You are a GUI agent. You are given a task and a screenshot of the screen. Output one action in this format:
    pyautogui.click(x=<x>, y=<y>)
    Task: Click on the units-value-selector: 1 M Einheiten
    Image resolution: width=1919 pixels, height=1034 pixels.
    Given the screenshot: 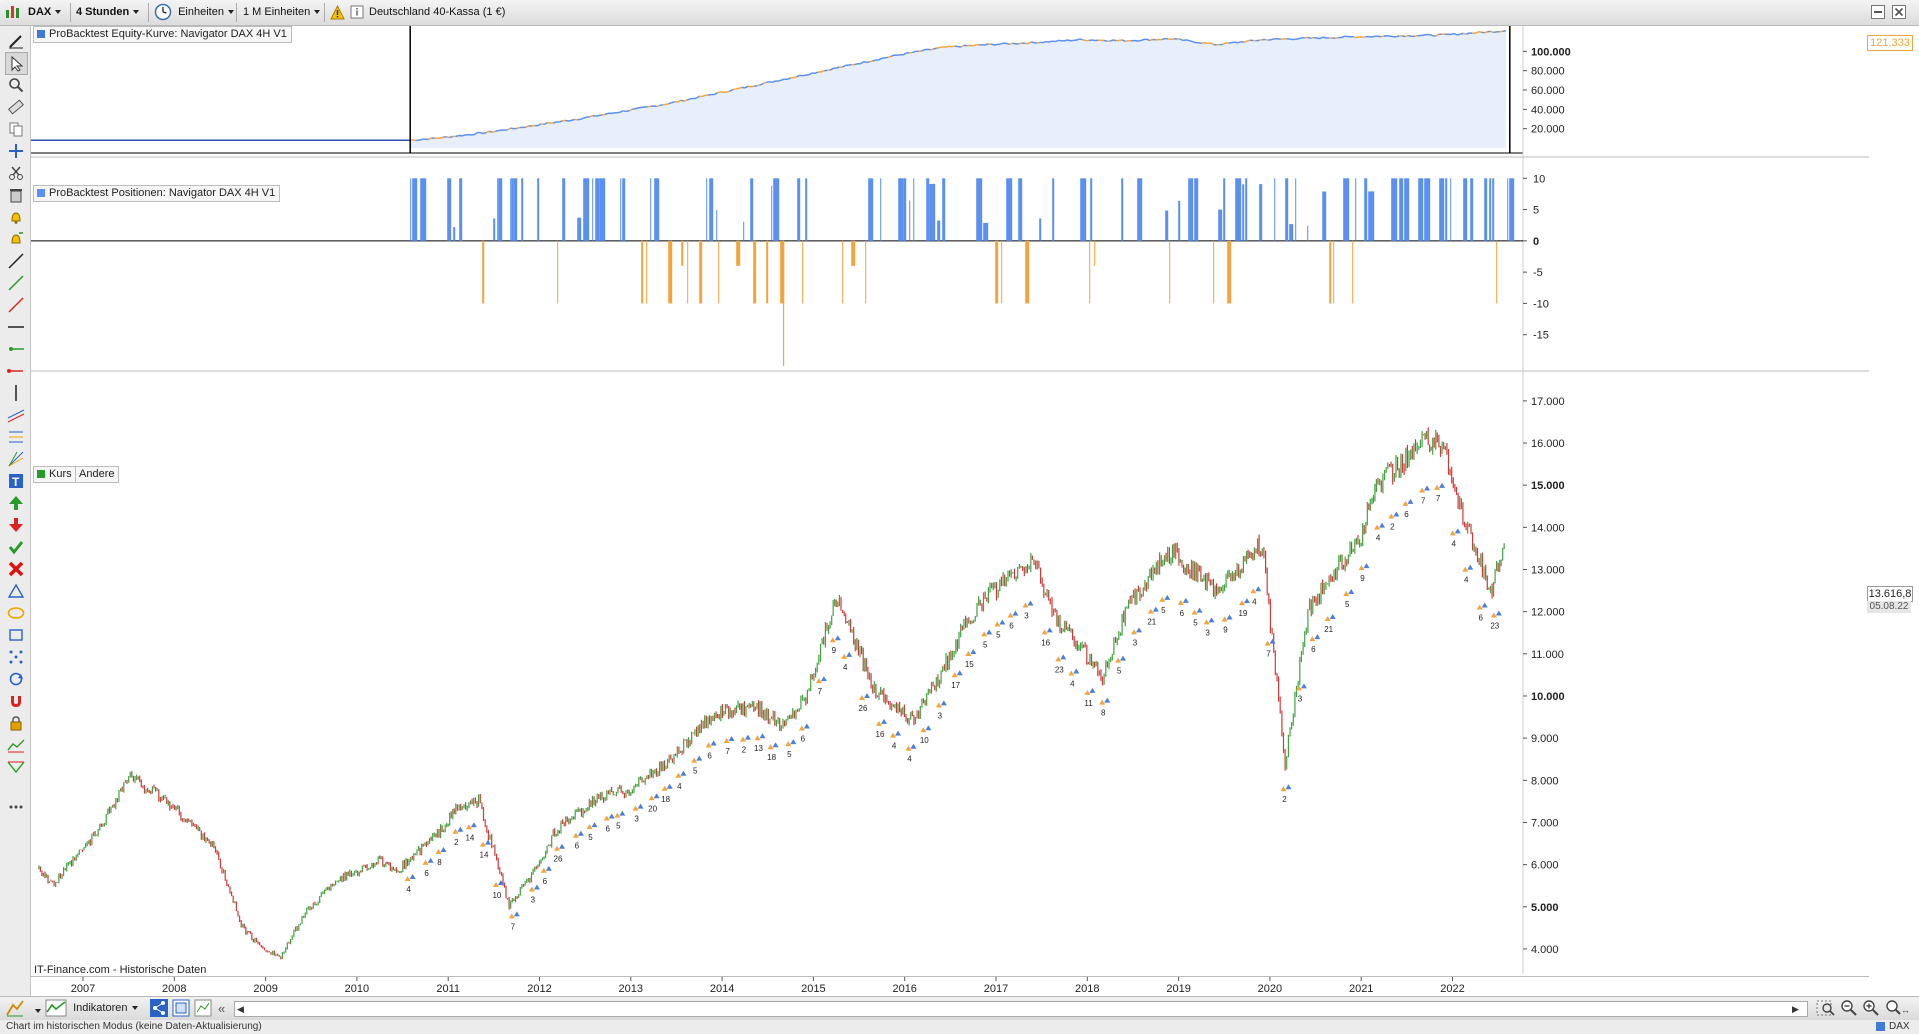 What is the action you would take?
    pyautogui.click(x=282, y=12)
    